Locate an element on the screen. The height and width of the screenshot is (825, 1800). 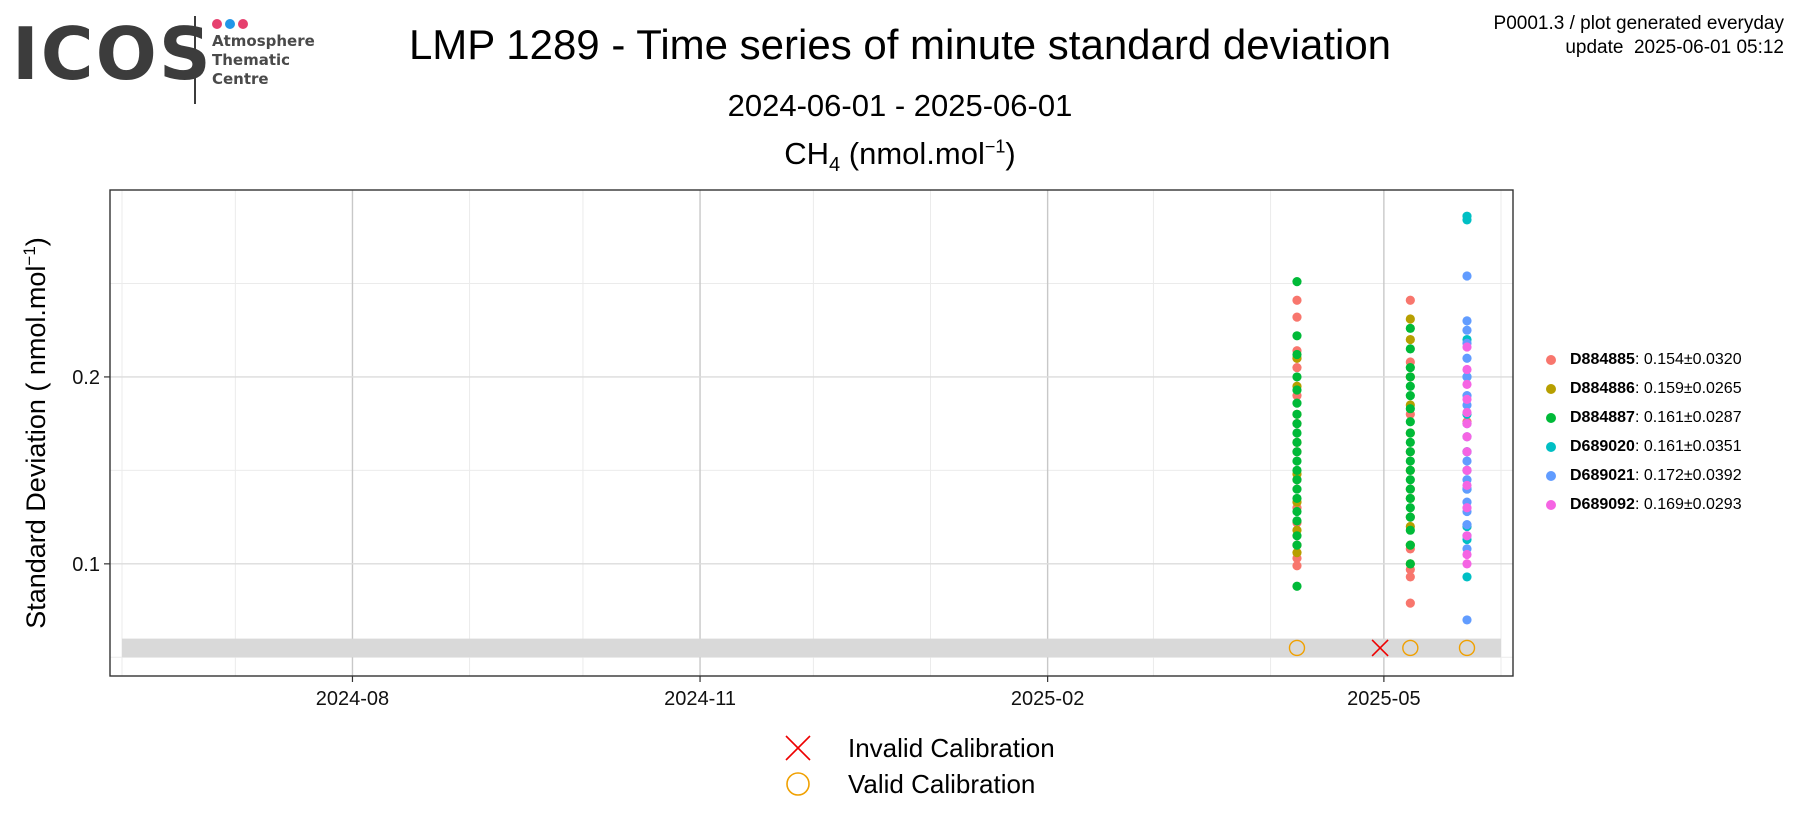
meta-line-1: P0001.3 / plot generated everyday is located at coordinates (1638, 23).